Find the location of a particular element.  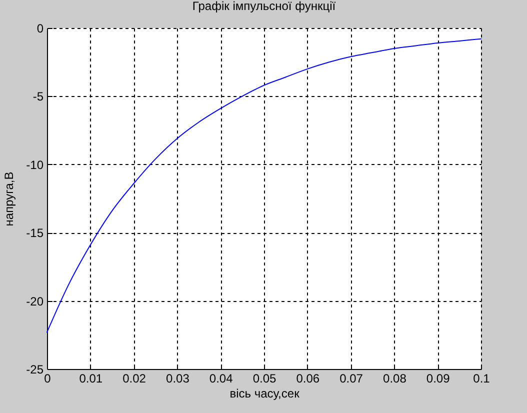

x-tick-label: 0.08 is located at coordinates (395, 379).